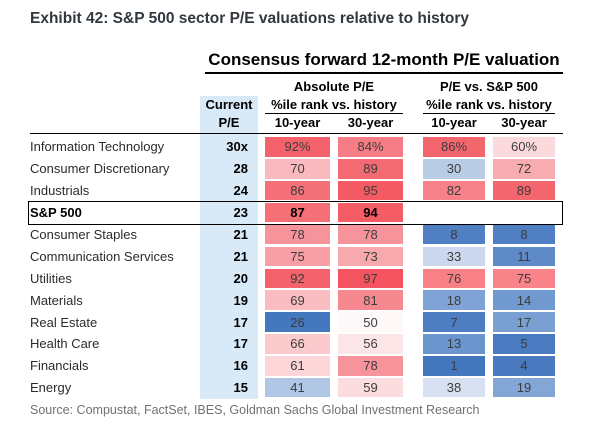 This screenshot has height=432, width=612. Describe the element at coordinates (51, 278) in the screenshot. I see `sector-label: Utilities` at that location.